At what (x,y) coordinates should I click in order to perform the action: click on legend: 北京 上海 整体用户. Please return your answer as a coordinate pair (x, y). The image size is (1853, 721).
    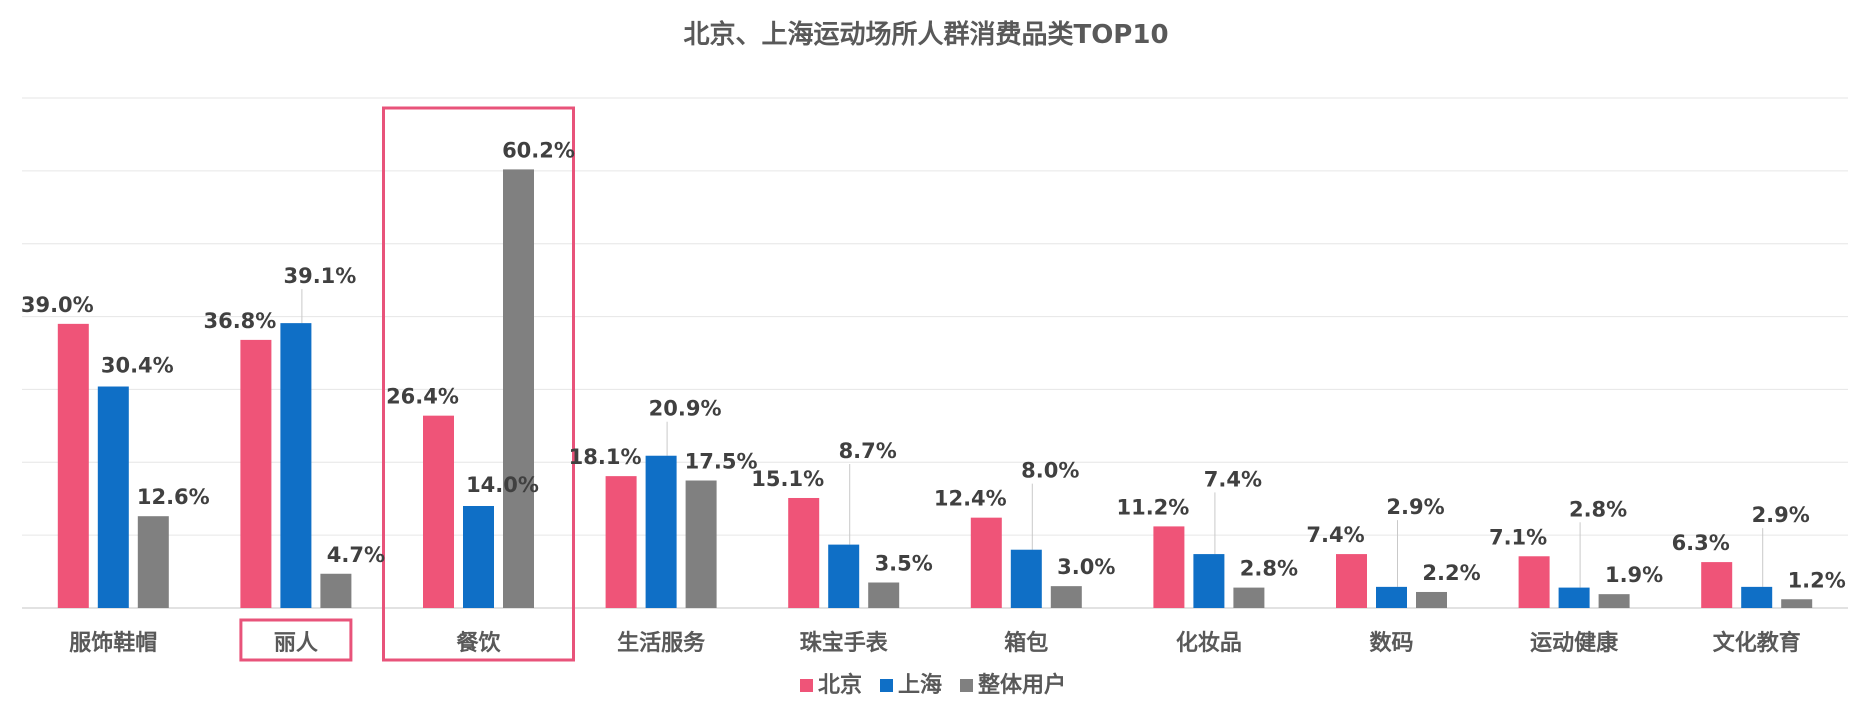
    Looking at the image, I should click on (933, 685).